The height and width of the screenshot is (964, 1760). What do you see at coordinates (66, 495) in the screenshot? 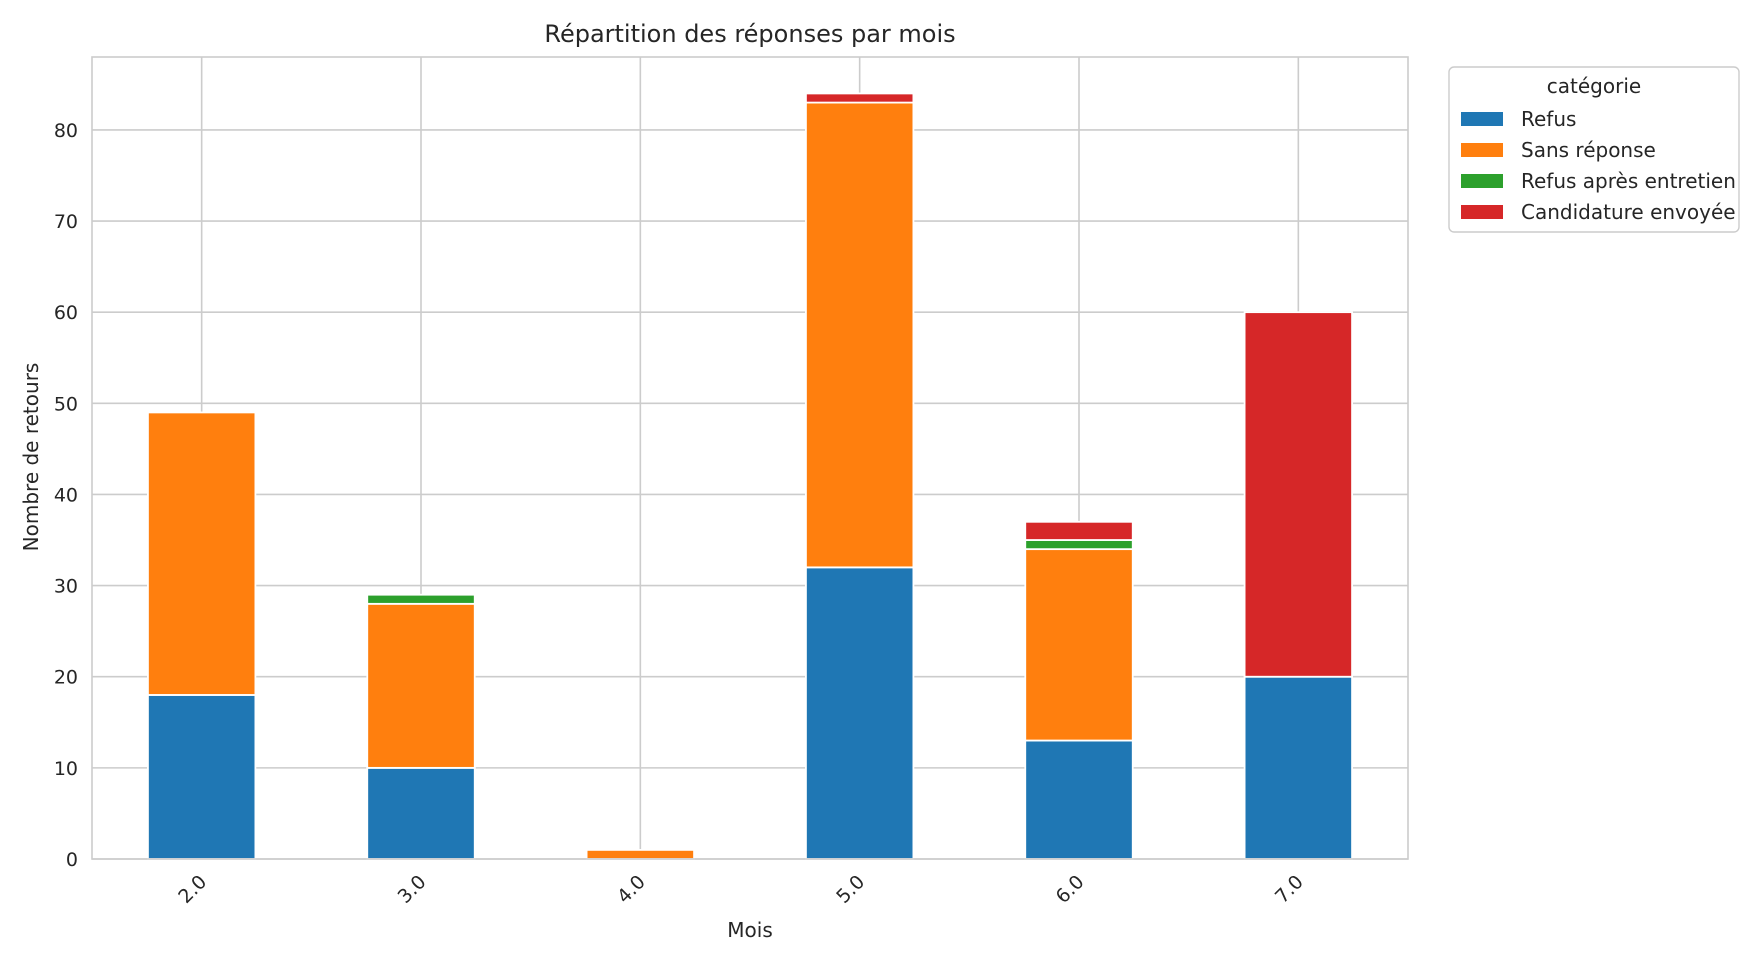
I see `y-tick-label: 40` at bounding box center [66, 495].